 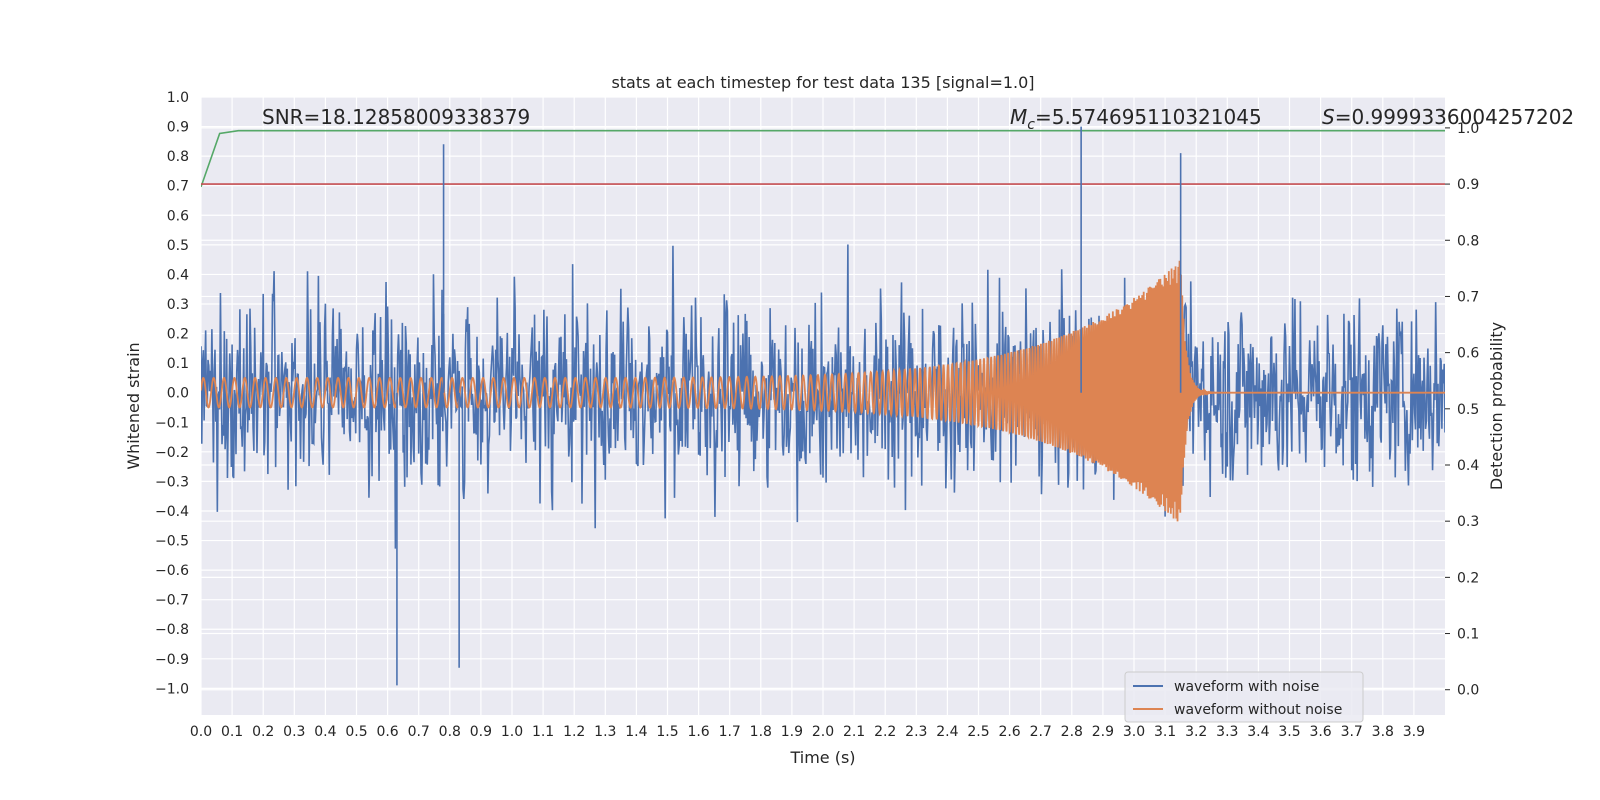 What do you see at coordinates (1468, 241) in the screenshot?
I see `y2-tick-label: 0.8` at bounding box center [1468, 241].